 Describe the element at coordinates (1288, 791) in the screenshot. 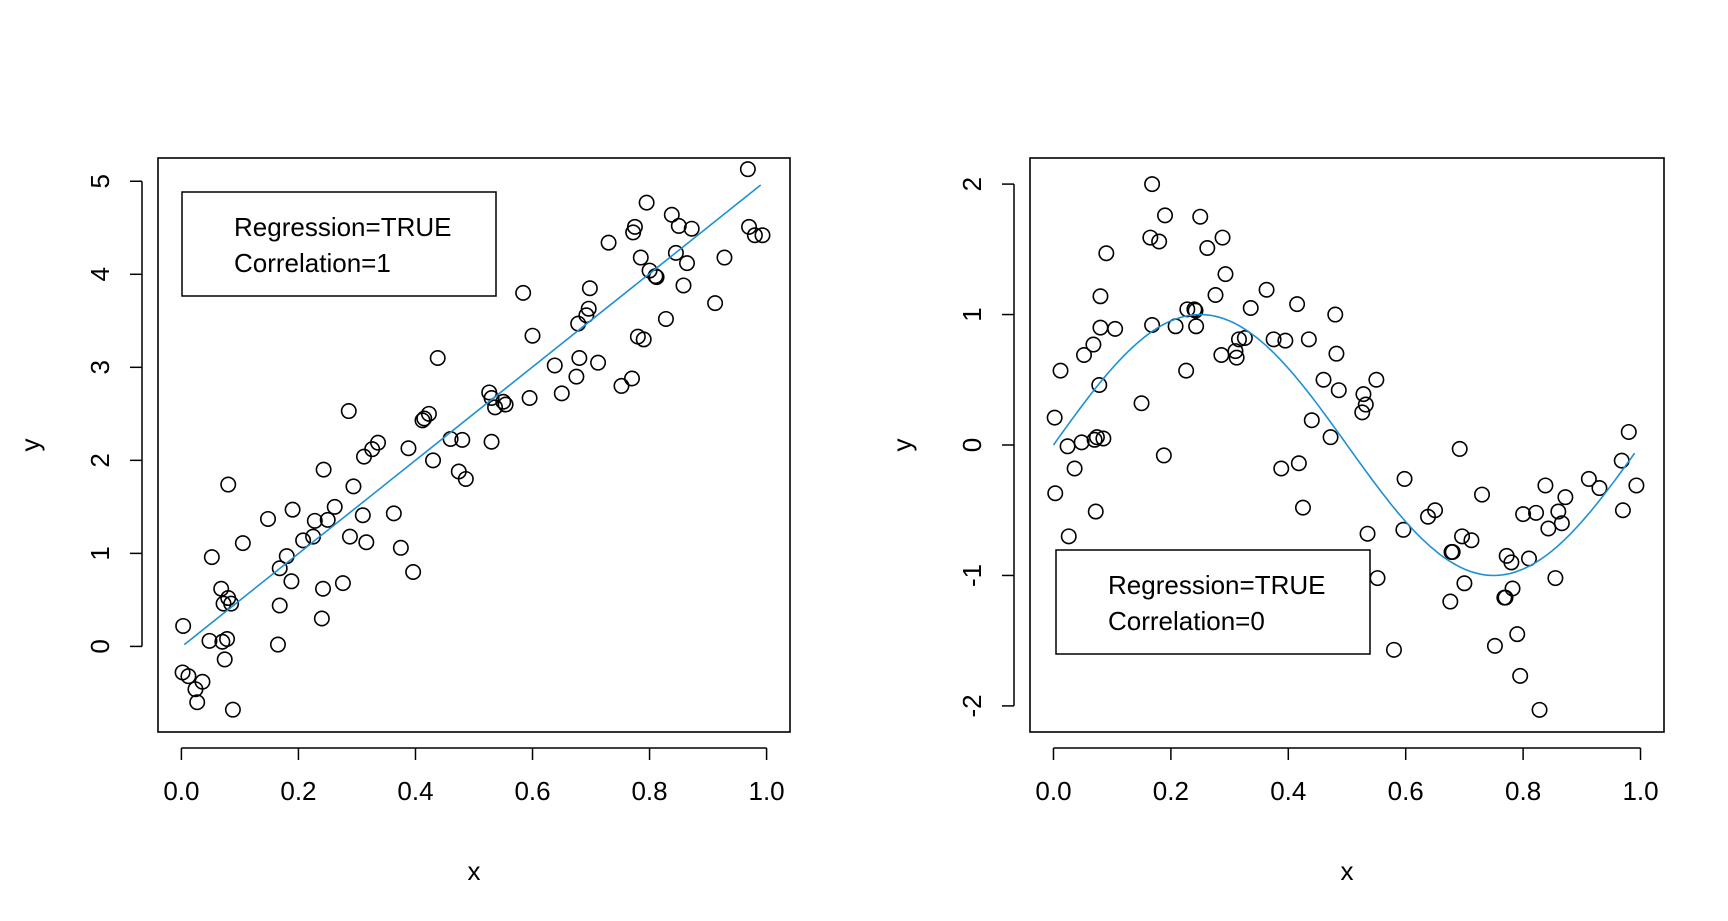

I see `x-tick-label: 0.4` at that location.